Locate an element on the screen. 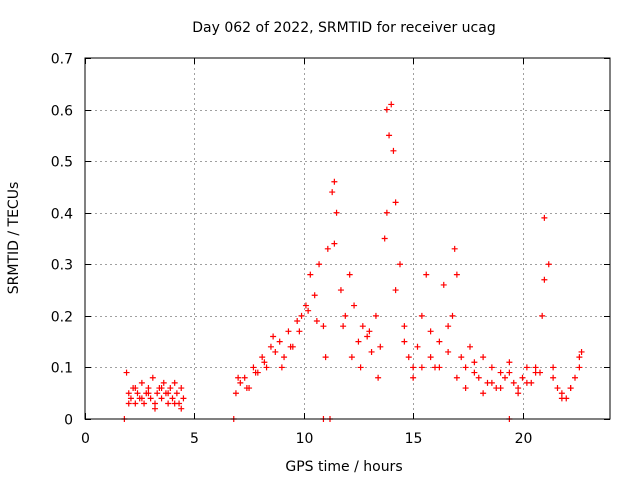 The image size is (640, 480). x-axis-label: GPS time / hours is located at coordinates (343, 467).